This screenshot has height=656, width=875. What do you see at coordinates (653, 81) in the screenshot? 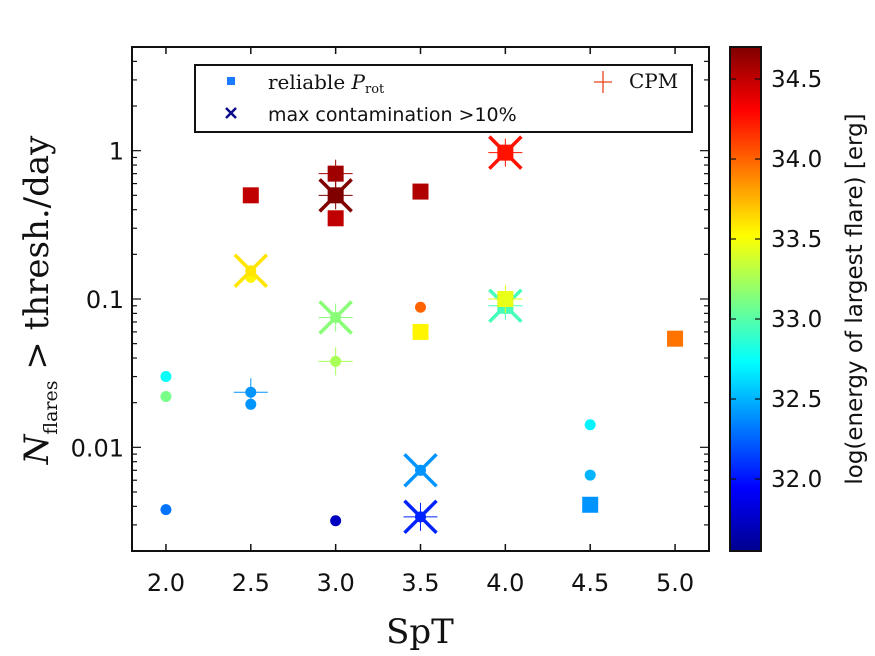
I see `legend-cpm-label: CPM` at bounding box center [653, 81].